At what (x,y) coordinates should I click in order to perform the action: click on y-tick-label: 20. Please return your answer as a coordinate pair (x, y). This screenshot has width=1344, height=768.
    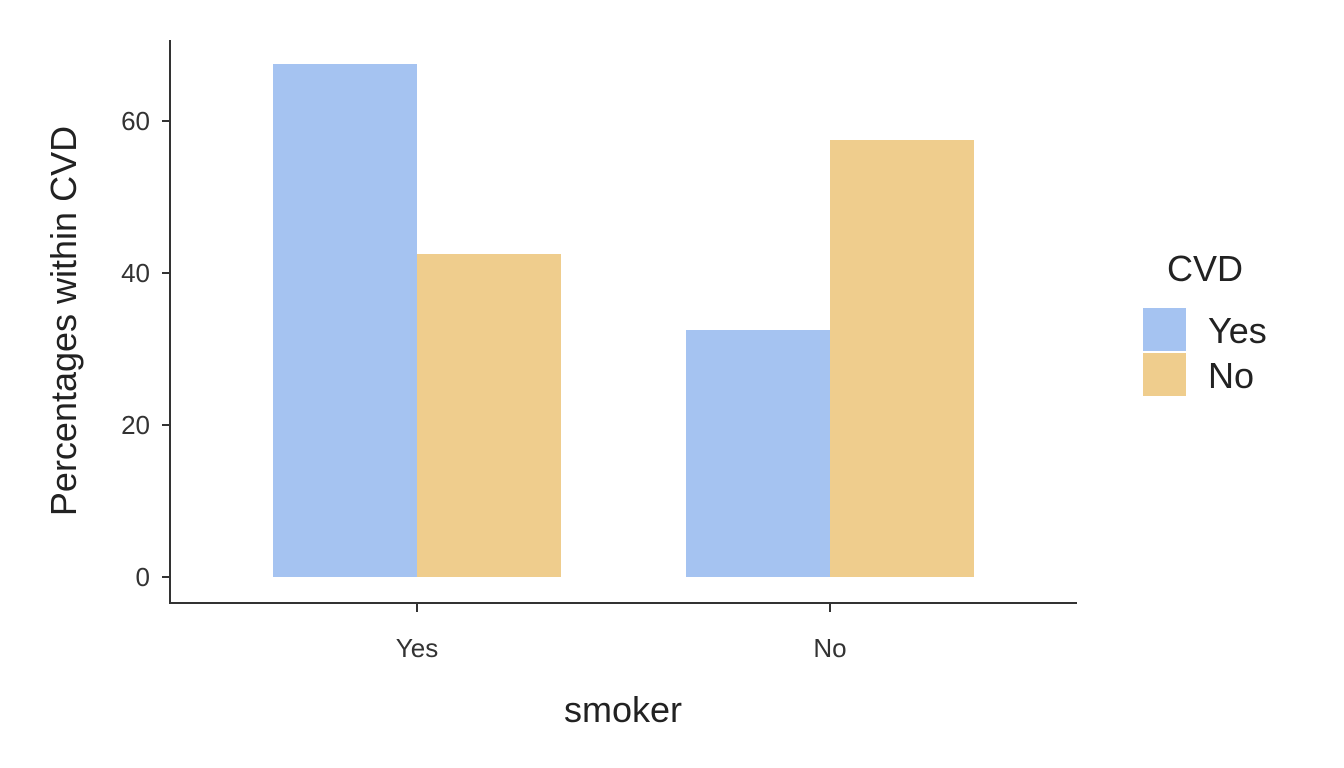
    Looking at the image, I should click on (135, 425).